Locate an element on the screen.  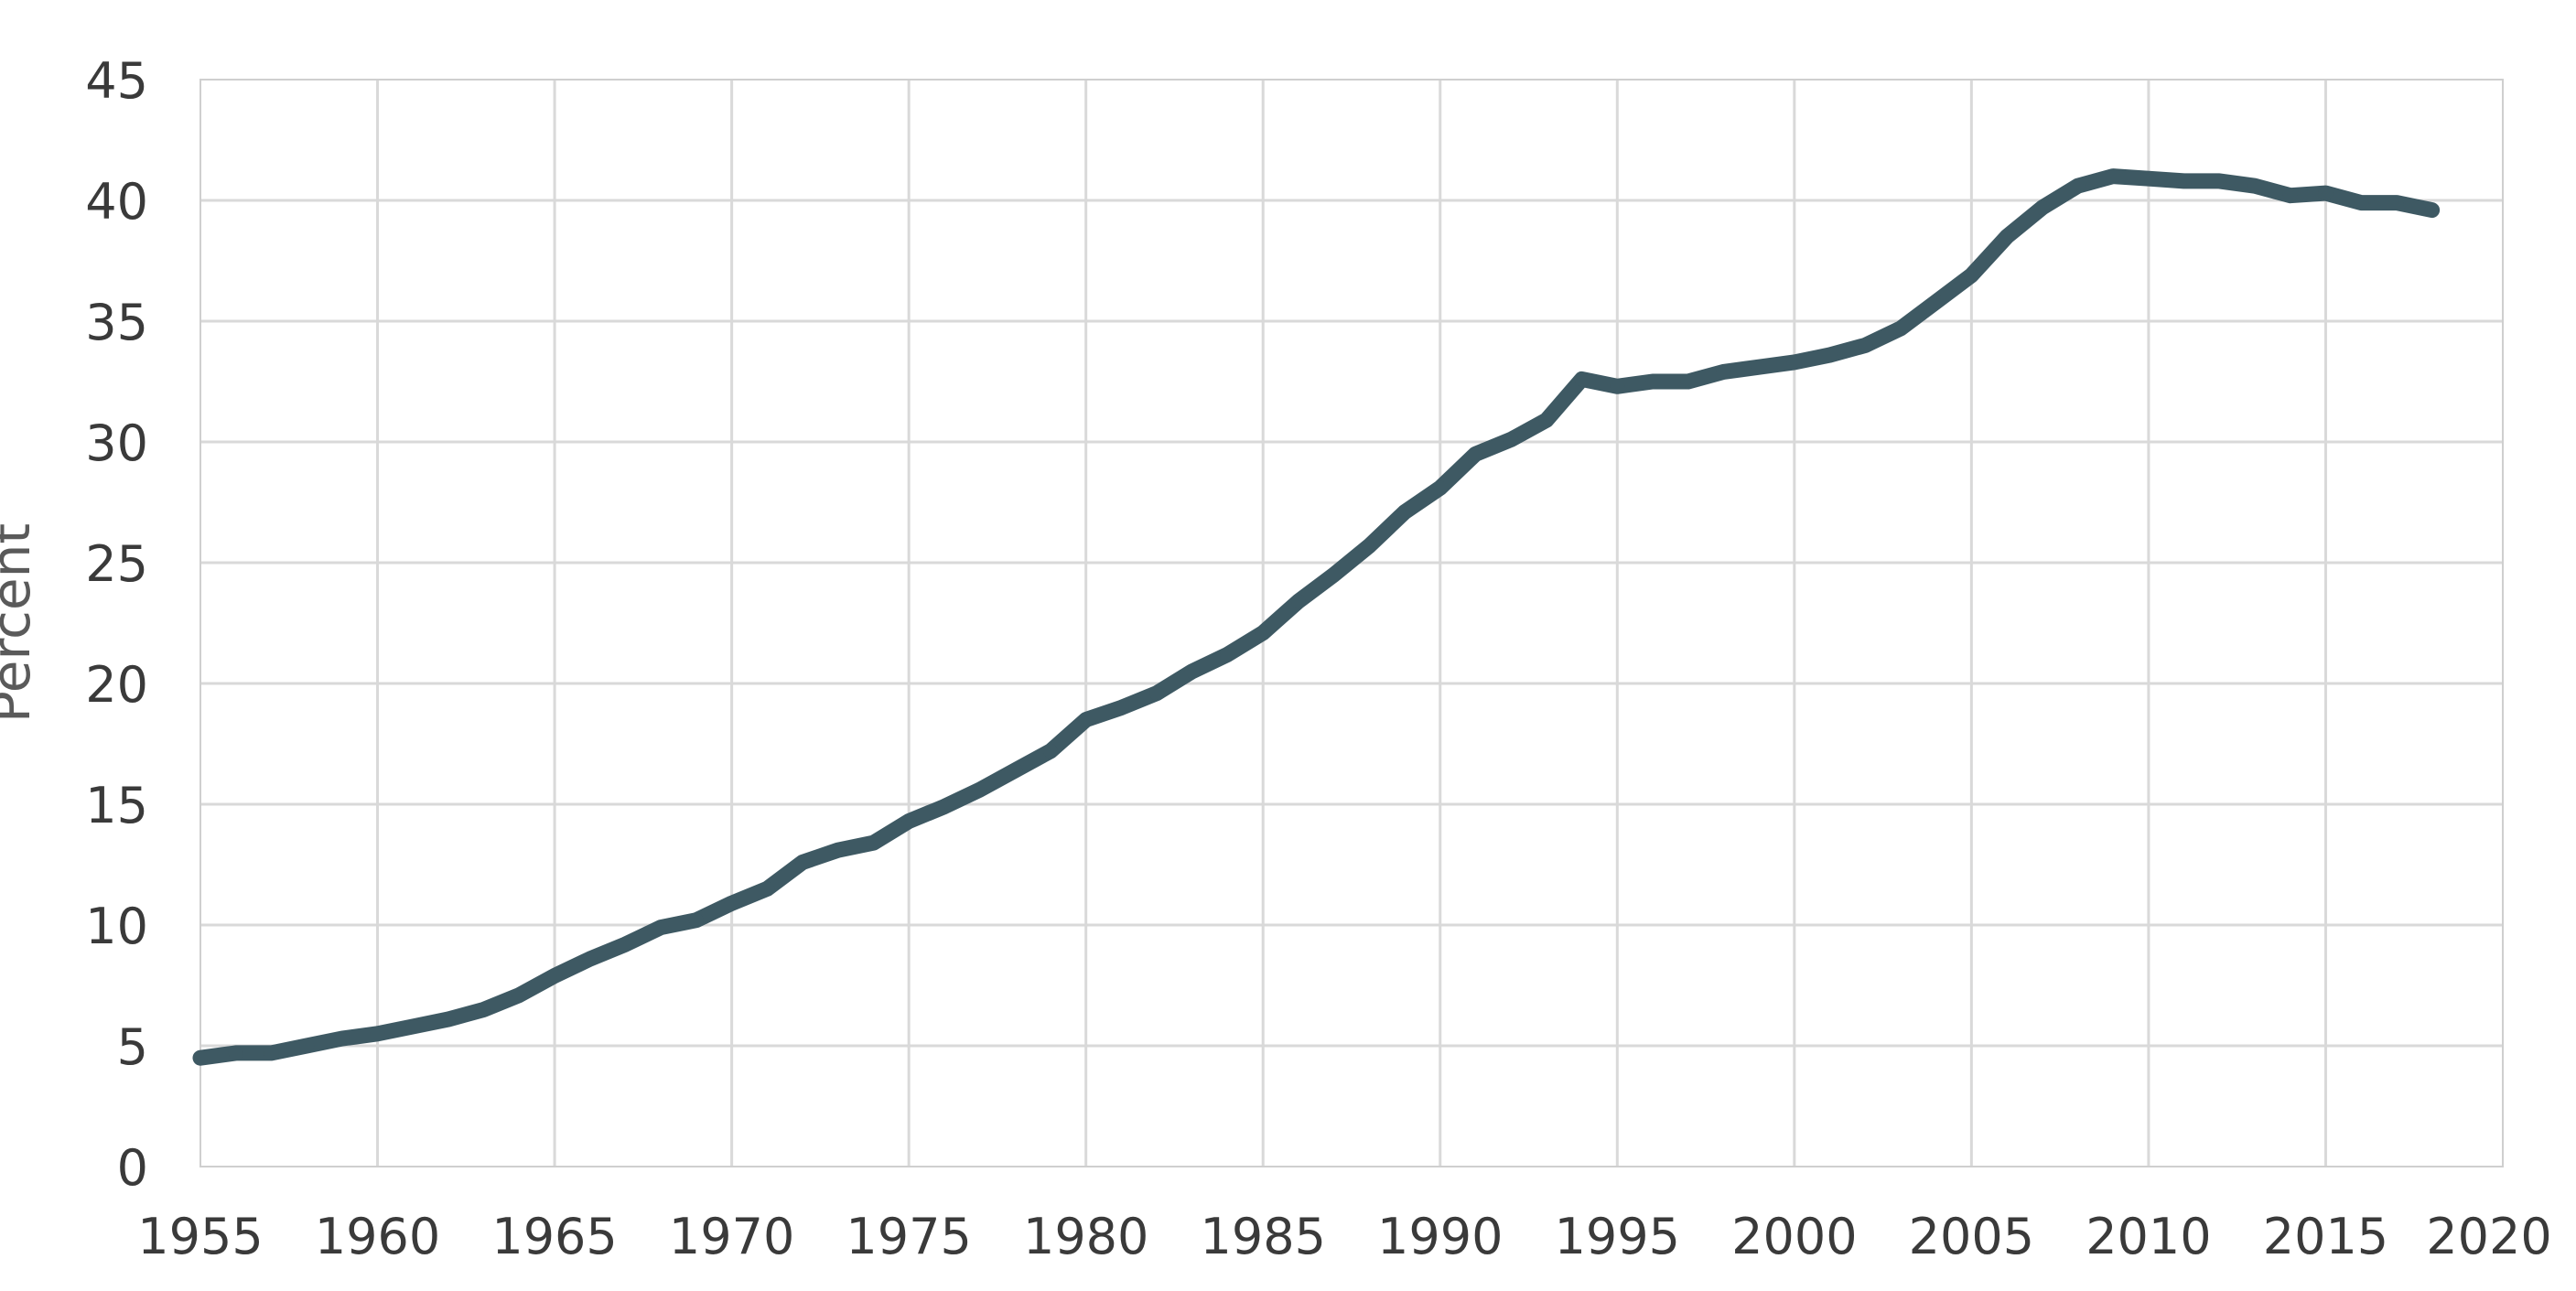
y-tick-label: 45 is located at coordinates (116, 81).